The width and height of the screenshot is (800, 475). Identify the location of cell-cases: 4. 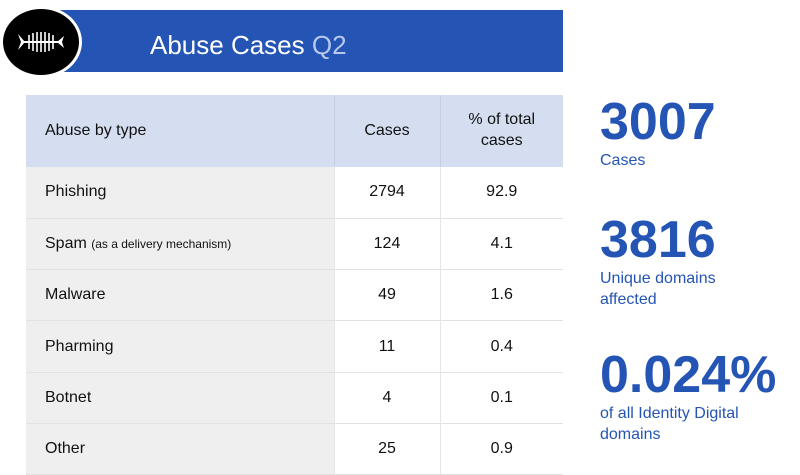
(387, 398).